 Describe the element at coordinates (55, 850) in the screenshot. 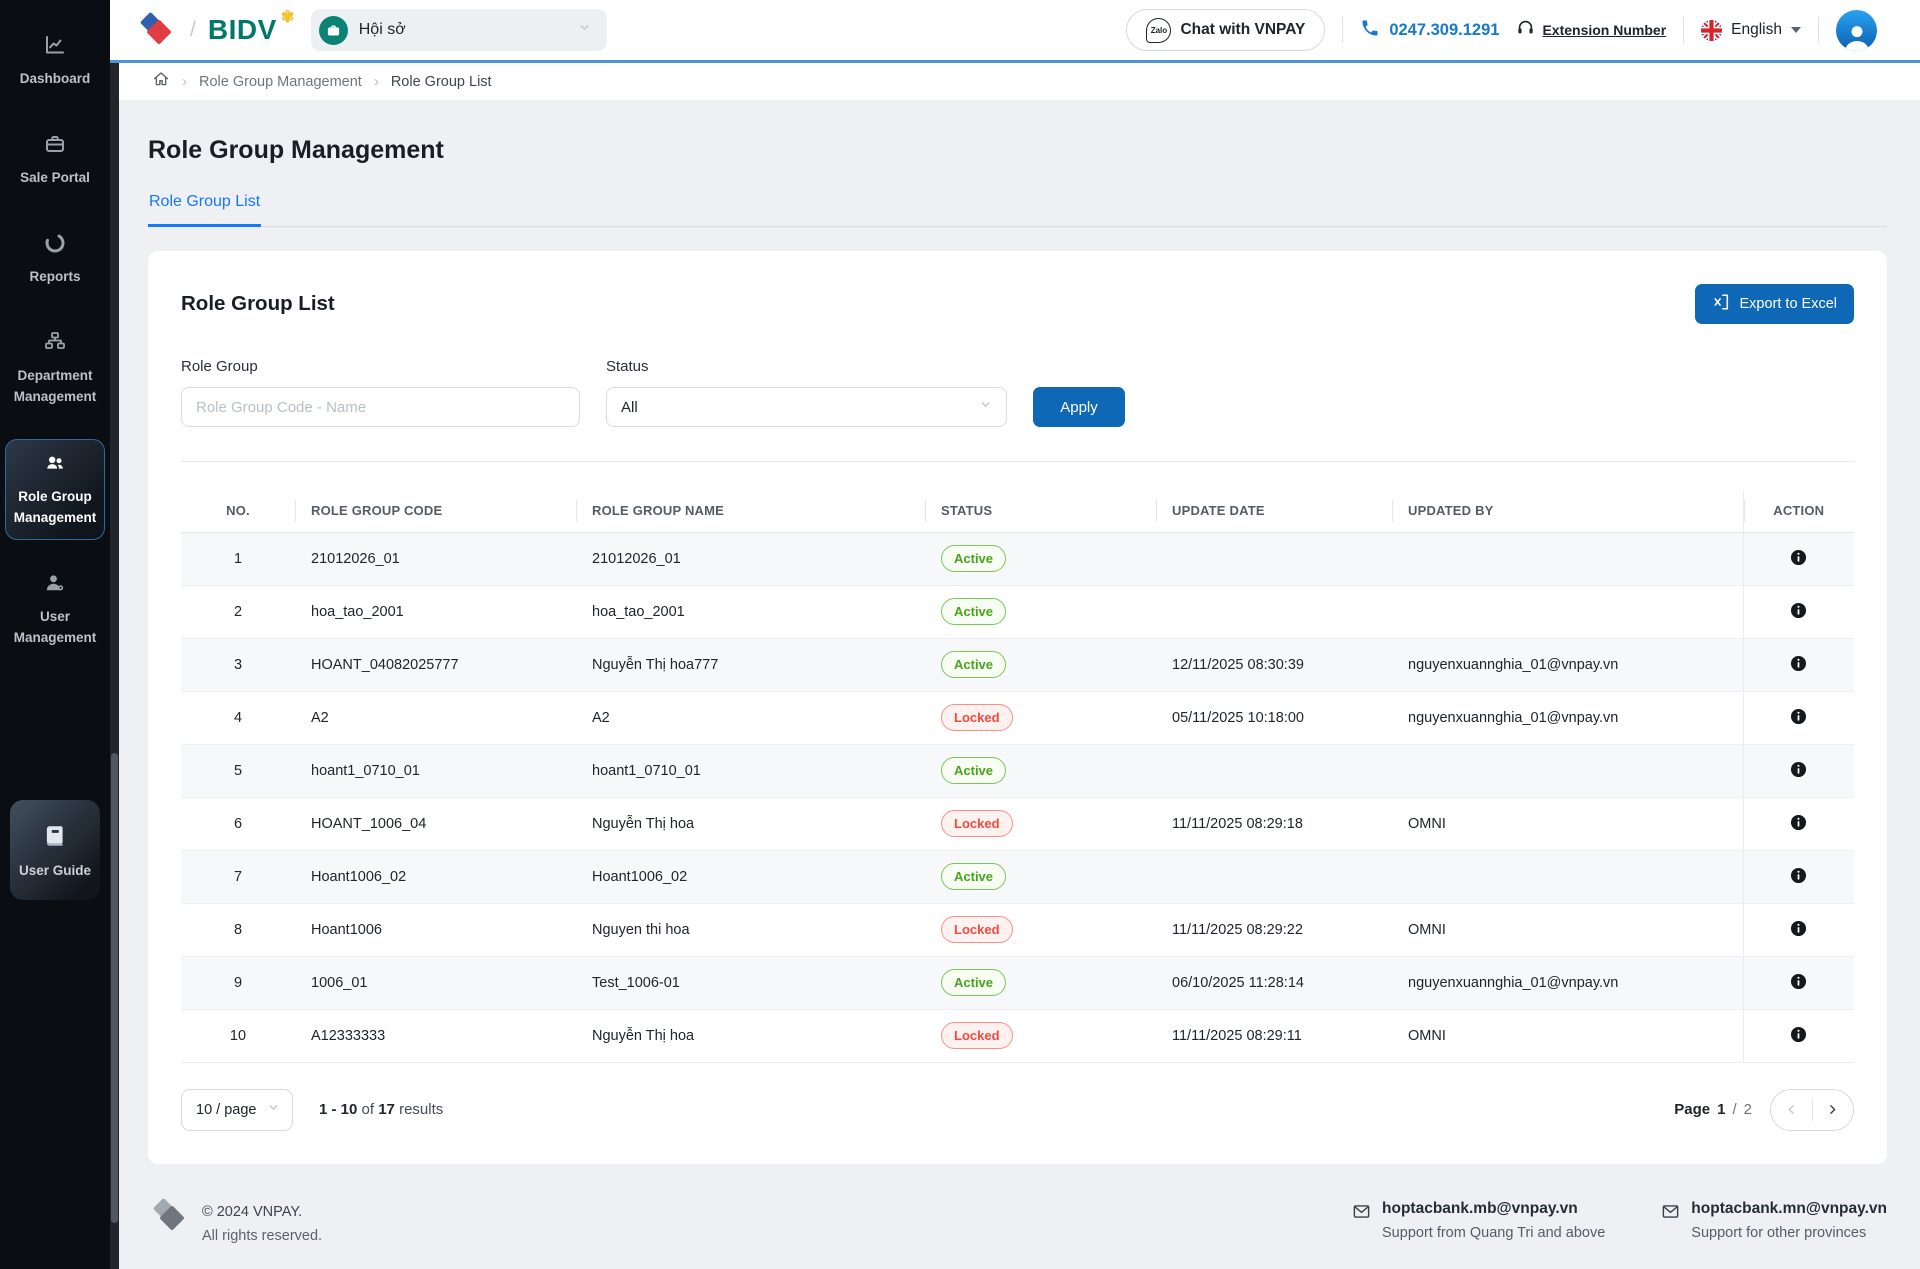

I see `sidebar-item-user-guide: User Guide` at that location.